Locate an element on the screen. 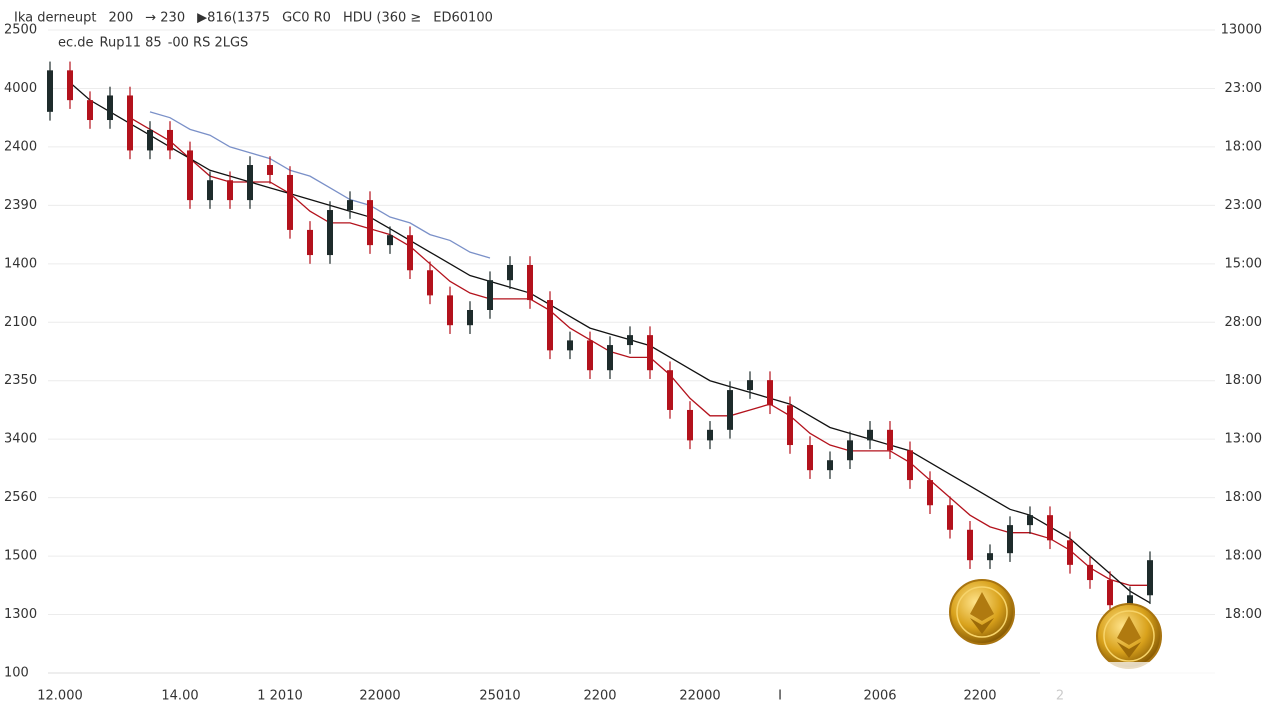 Image resolution: width=1280 pixels, height=720 pixels. y2-tick-label: 13:00 is located at coordinates (1243, 439).